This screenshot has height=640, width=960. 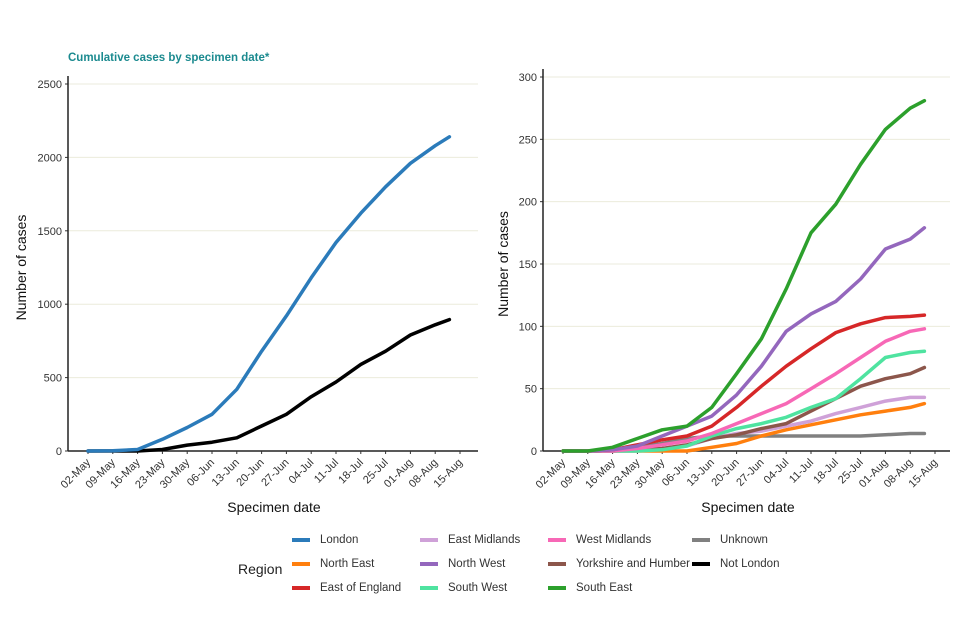 I want to click on y-tick-label: 50, so click(x=531, y=390).